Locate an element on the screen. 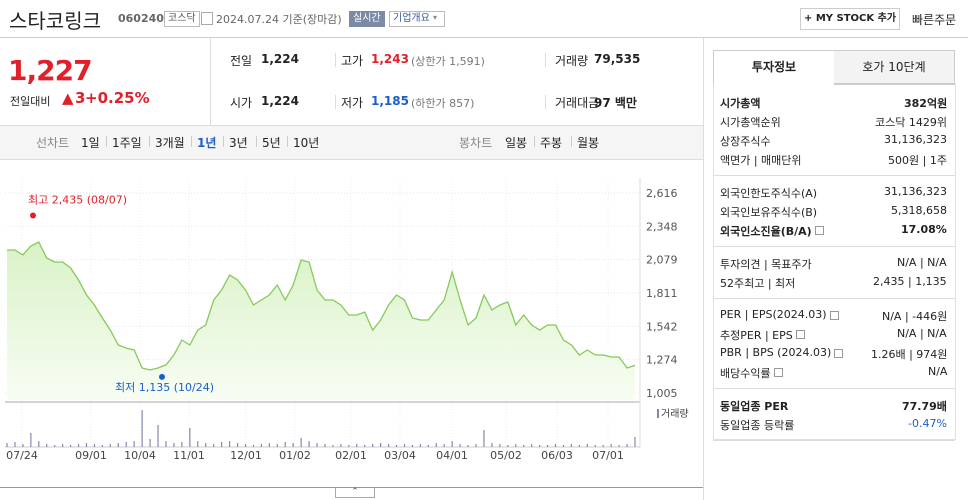  period-tab: 3개월 is located at coordinates (170, 143).